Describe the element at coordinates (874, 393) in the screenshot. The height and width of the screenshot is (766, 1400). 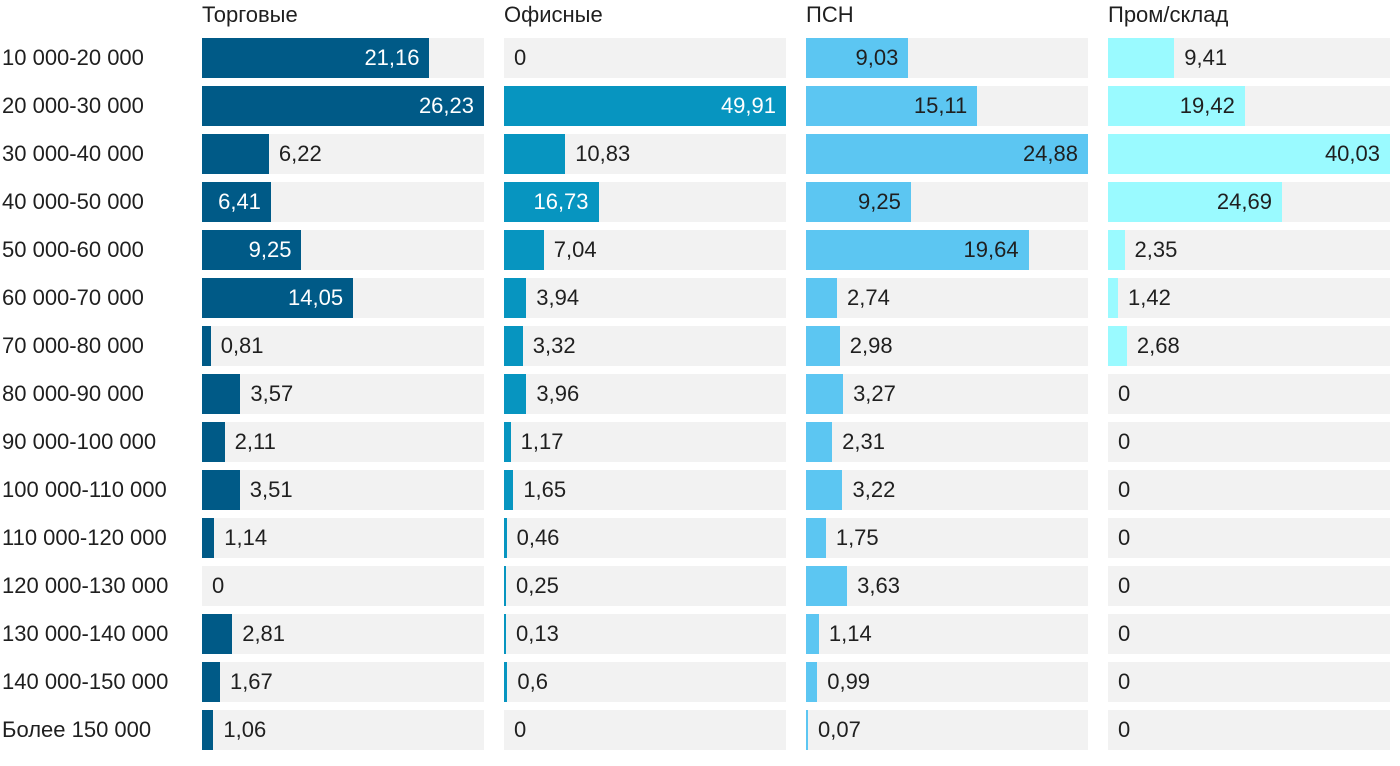
I see `data-label: 3,27` at that location.